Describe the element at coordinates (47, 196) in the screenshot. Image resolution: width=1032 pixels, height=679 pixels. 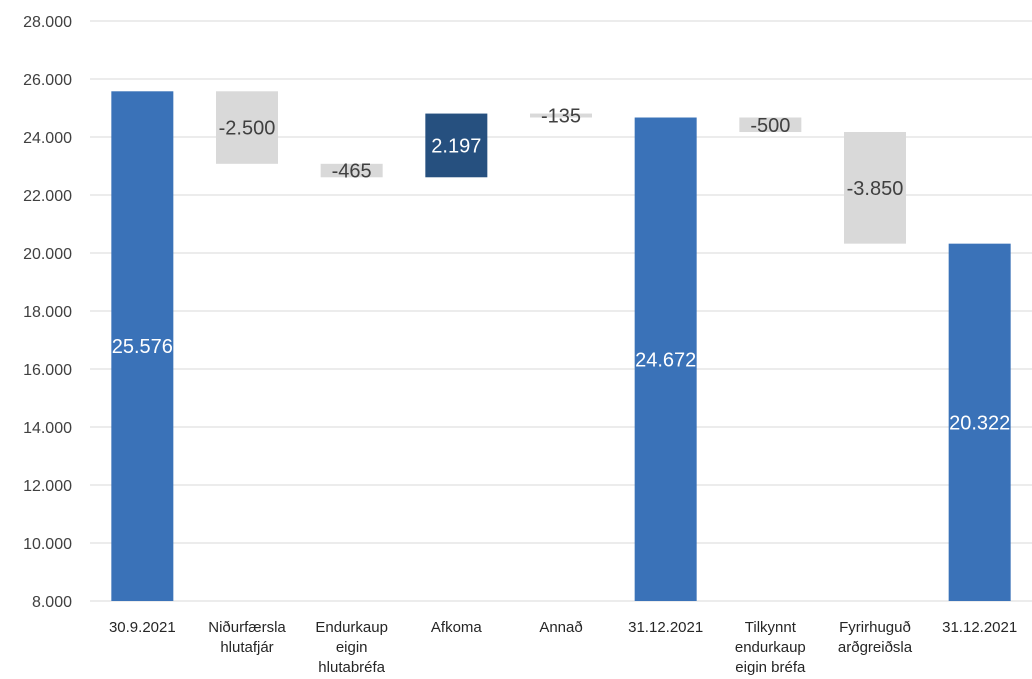
I see `y-tick-label: 22.000` at that location.